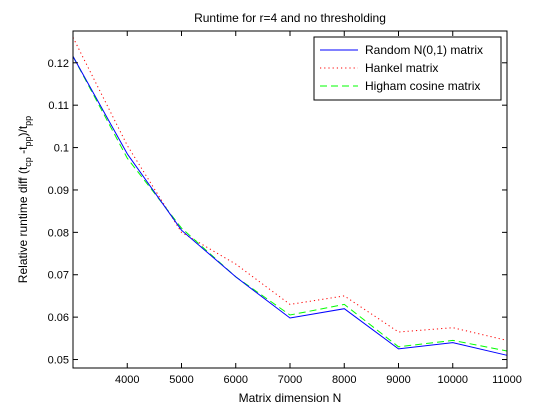  I want to click on y-axis-label: Relative runtime diff (tcp -tpp)/tpp, so click(24, 199).